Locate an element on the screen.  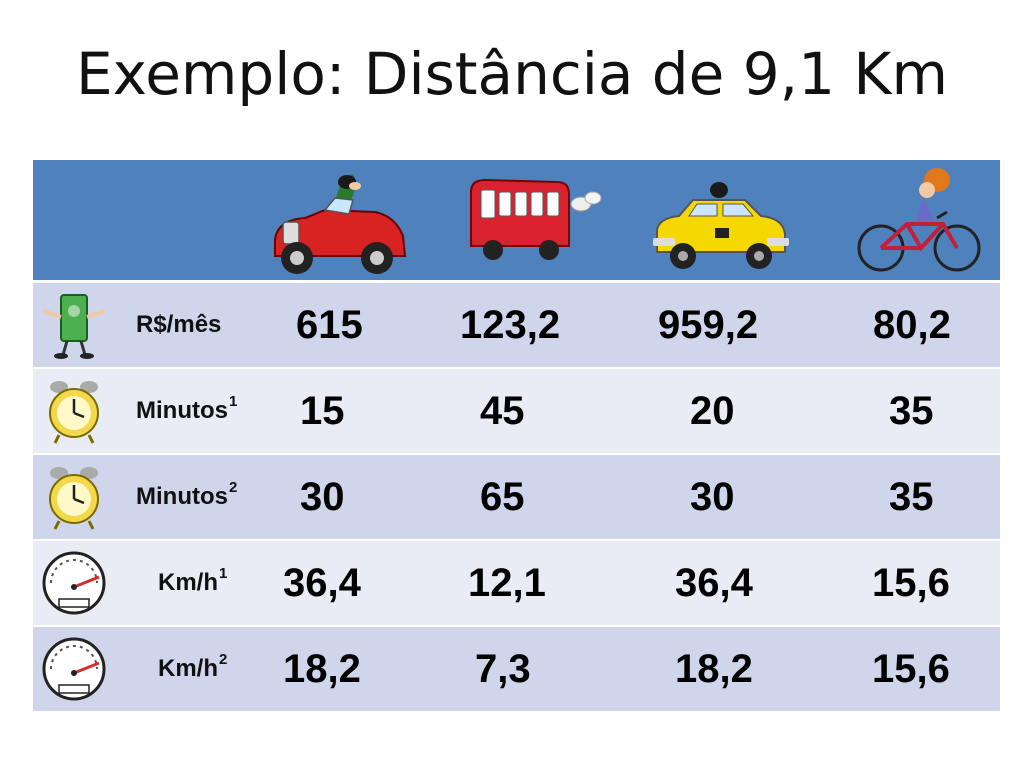
value-cell: 80,2 is located at coordinates (912, 325).